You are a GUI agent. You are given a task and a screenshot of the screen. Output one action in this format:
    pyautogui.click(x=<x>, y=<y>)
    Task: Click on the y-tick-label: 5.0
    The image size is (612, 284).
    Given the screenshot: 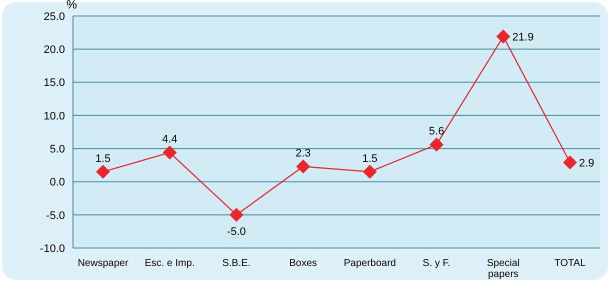 What is the action you would take?
    pyautogui.click(x=57, y=149)
    